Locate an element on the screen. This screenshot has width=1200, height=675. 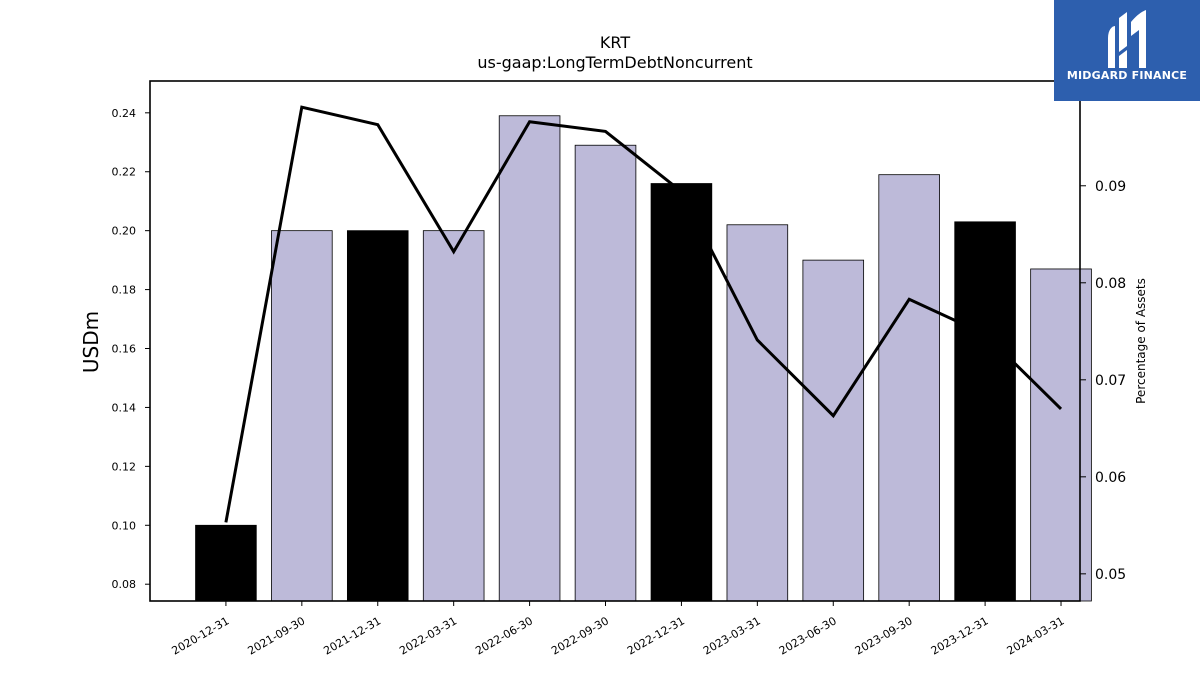
y2-tick-label-0.08: 0.08 is located at coordinates (1110, 284).